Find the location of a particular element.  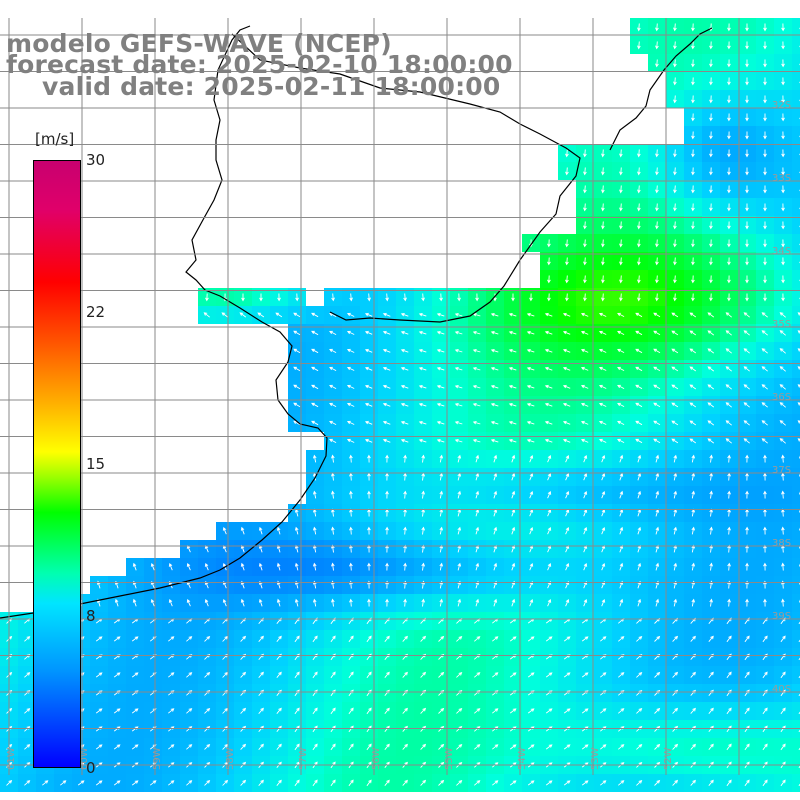

coastline-east is located at coordinates (661, 89).